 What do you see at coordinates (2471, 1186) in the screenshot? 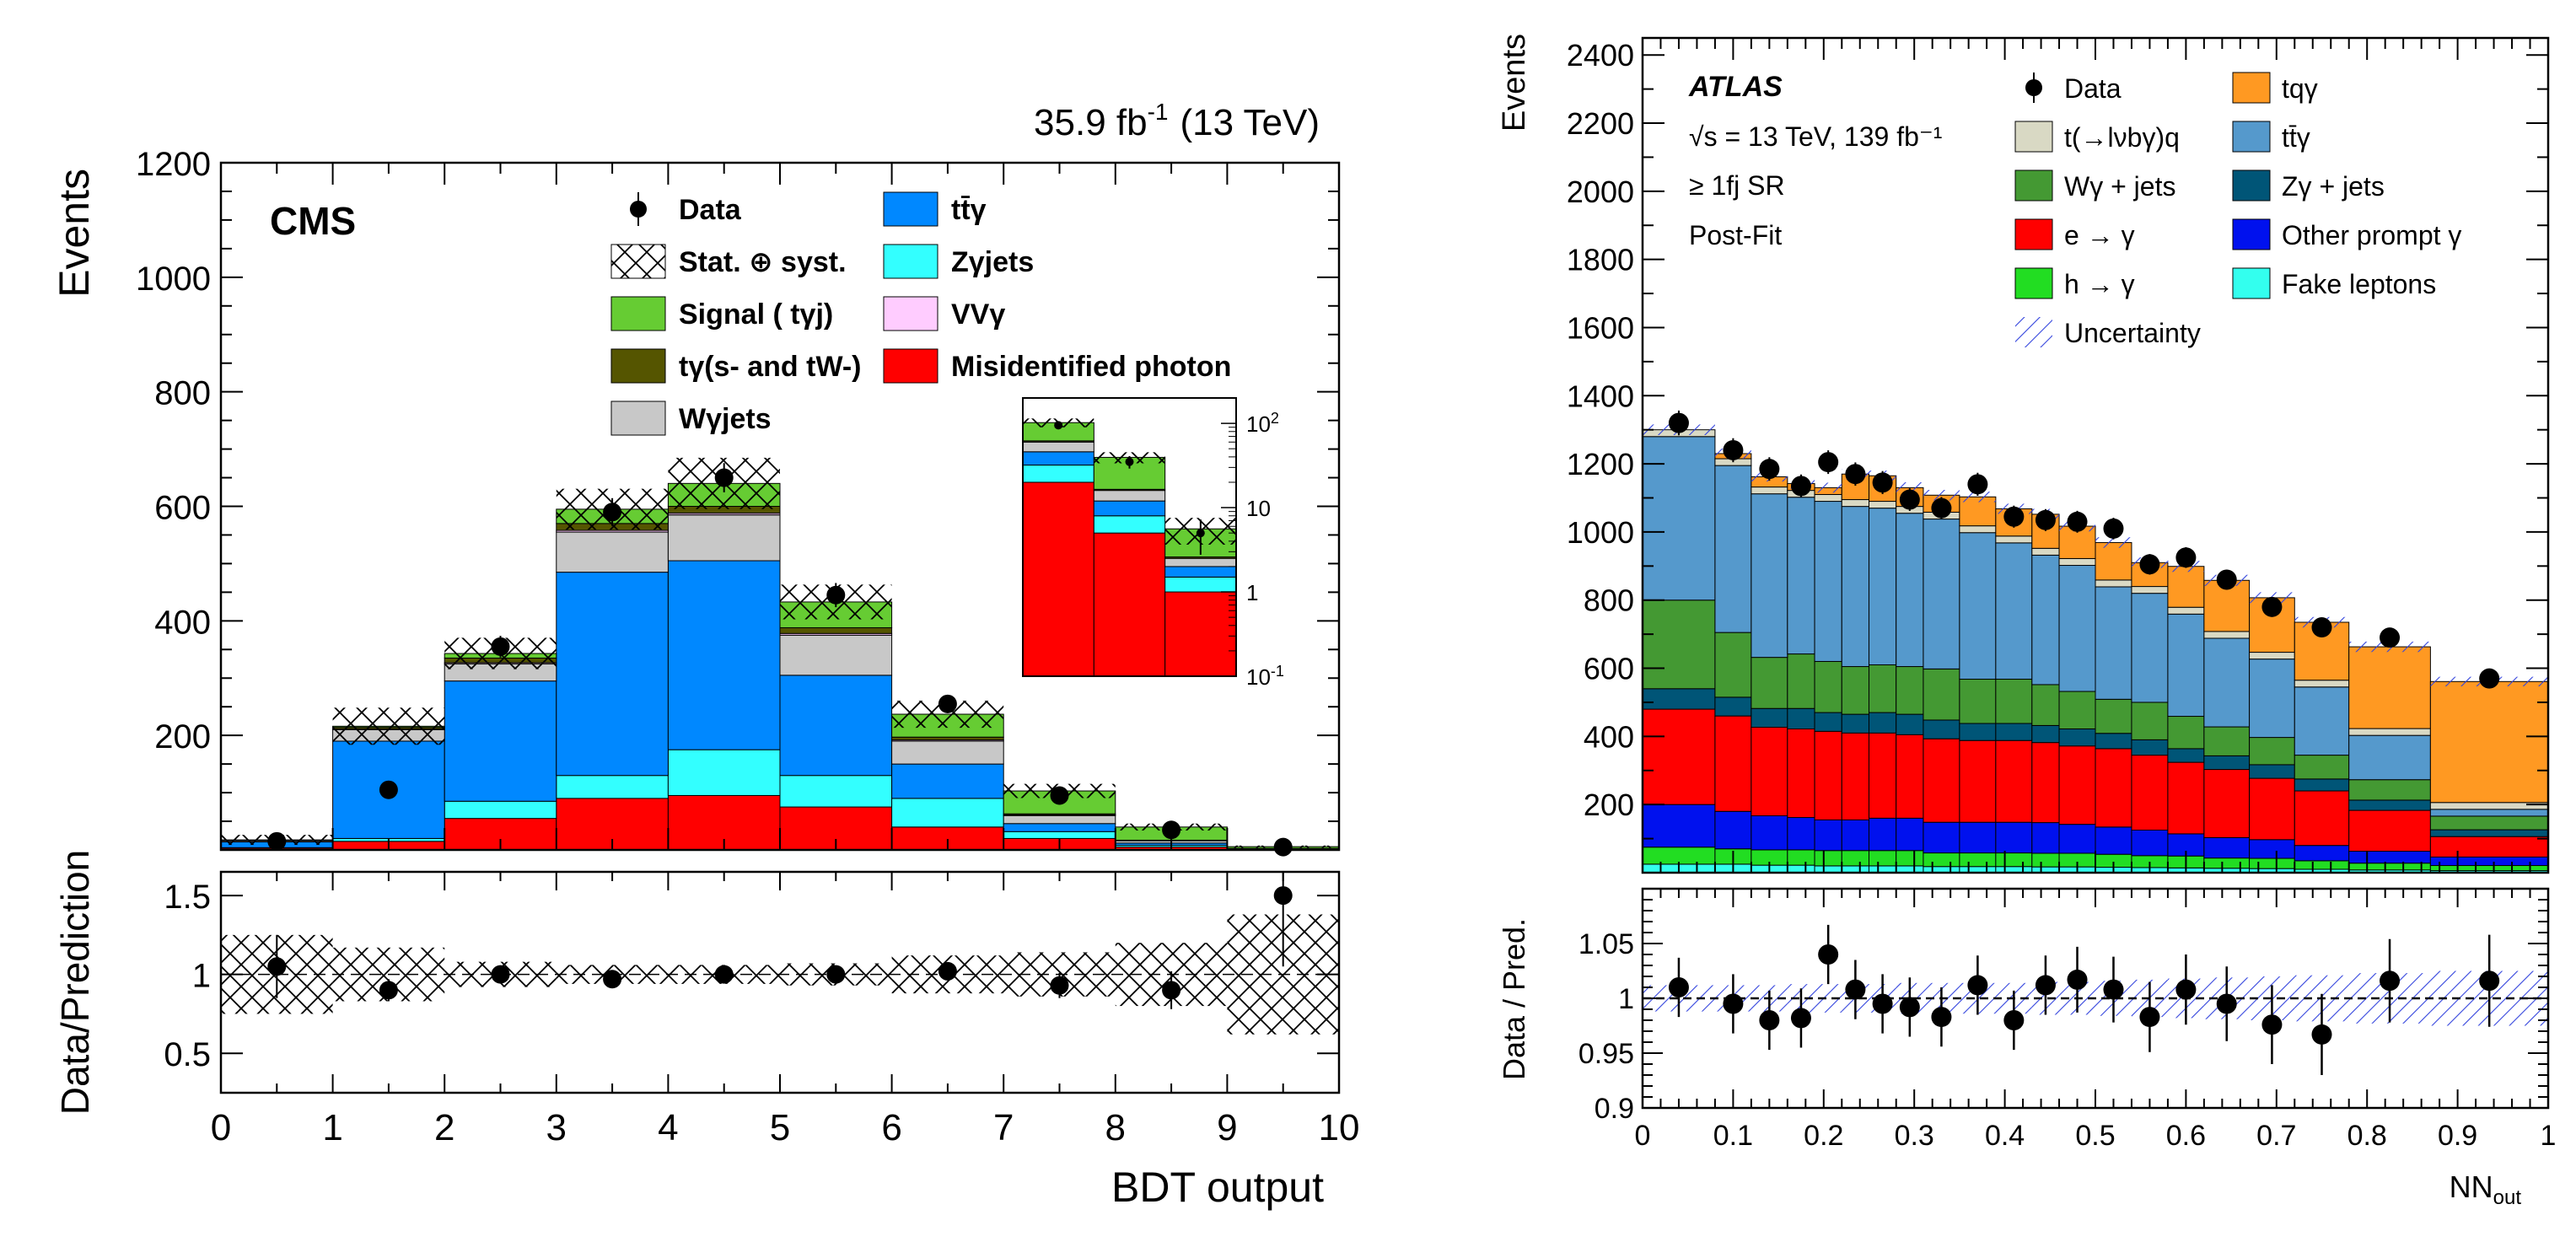
I see `atlas-x-label-main: NN` at bounding box center [2471, 1186].